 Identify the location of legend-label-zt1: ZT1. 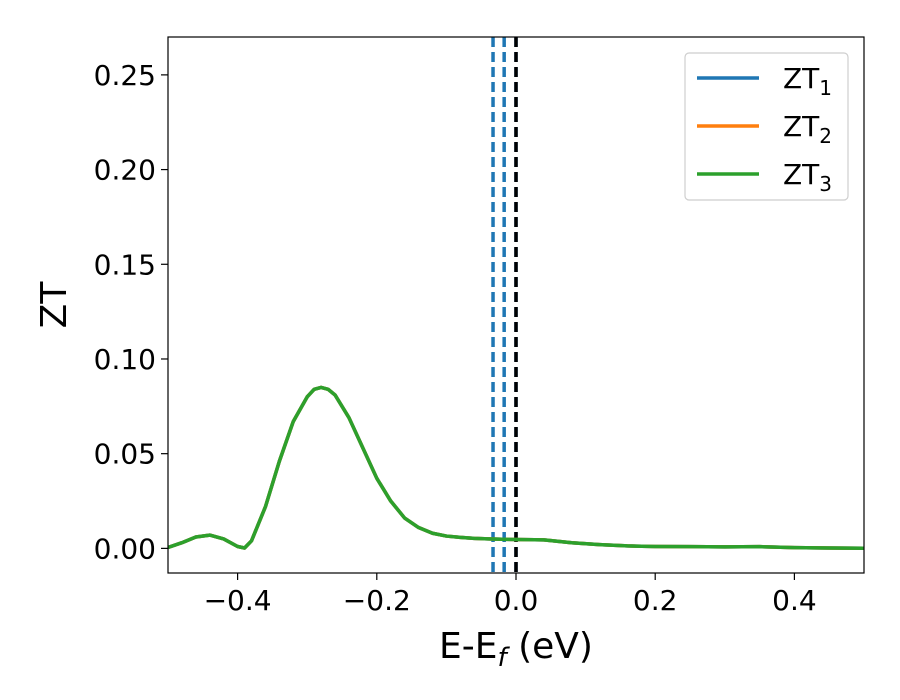
(807, 81).